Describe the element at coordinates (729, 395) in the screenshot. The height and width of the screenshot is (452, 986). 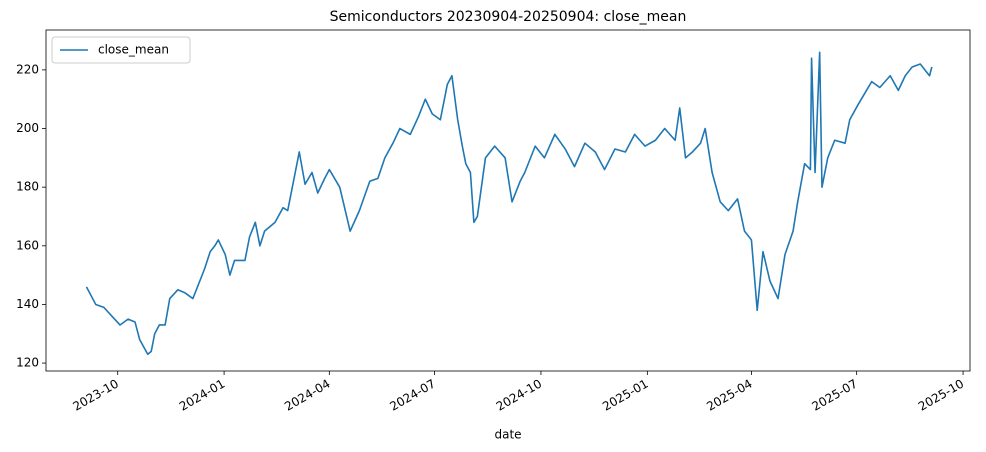
I see `x-tick-label: 2025-04` at that location.